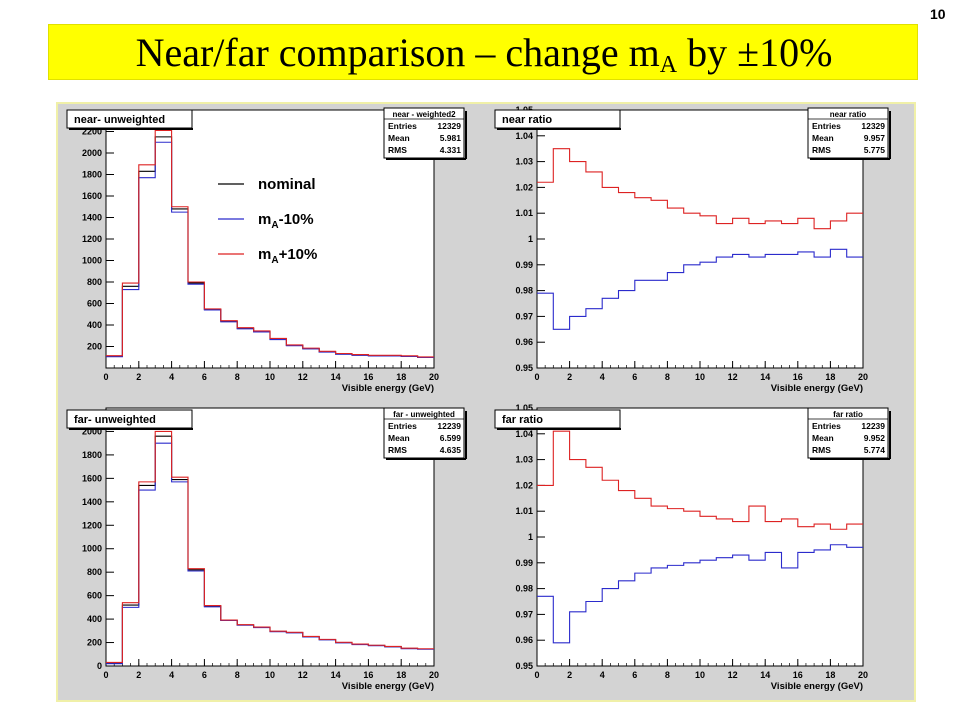 This screenshot has width=960, height=720. Describe the element at coordinates (298, 254) in the screenshot. I see `legend-suffix: +10%` at that location.